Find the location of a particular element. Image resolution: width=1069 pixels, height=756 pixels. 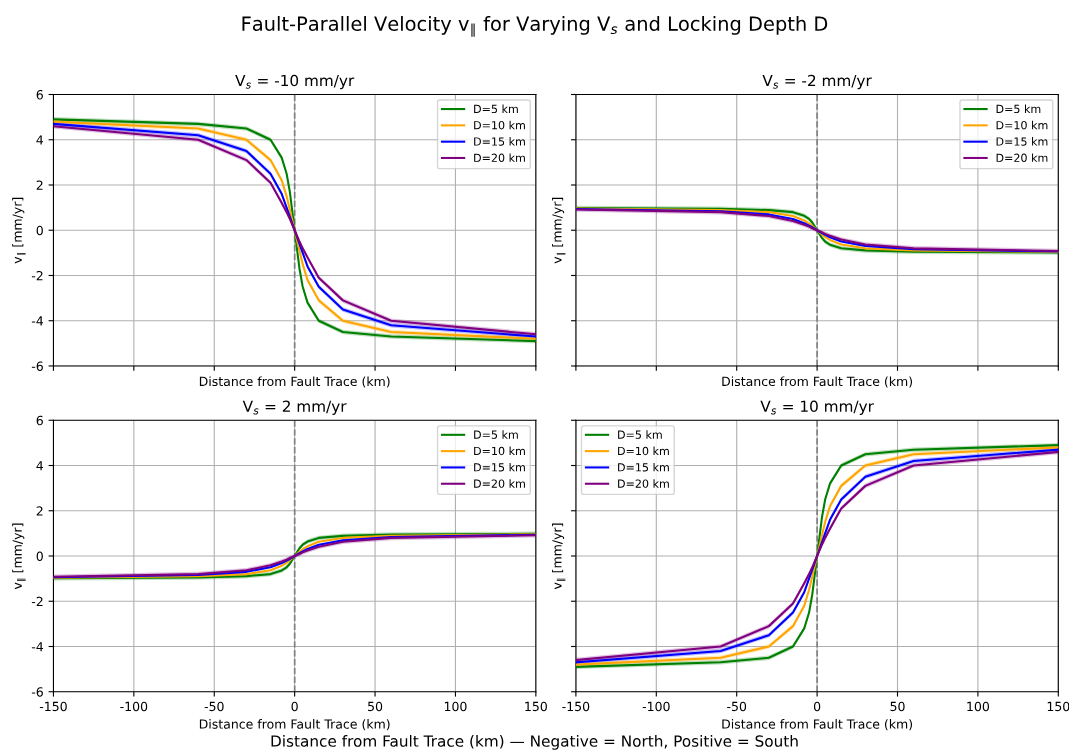

text: Fault-Parallel Velocity v$_{∥}$ for Varying V$_{s}$ and Locking Depth D is located at coordinates (535, 26).